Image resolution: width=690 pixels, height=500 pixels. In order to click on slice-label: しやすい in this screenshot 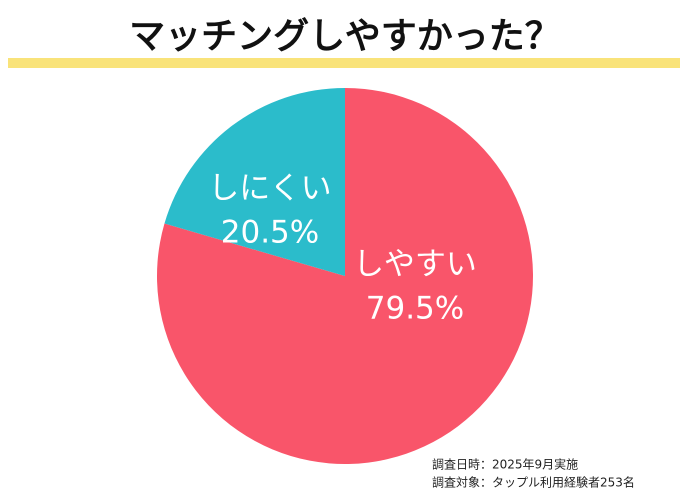, I will do `click(415, 265)`.